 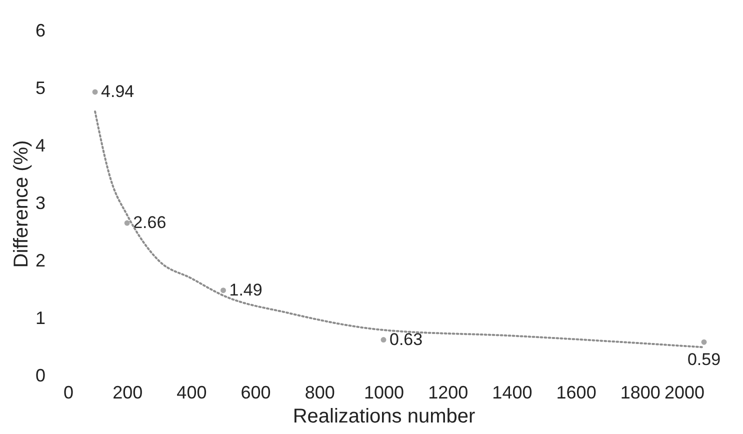 What do you see at coordinates (40, 88) in the screenshot?
I see `y-tick-label: 5` at bounding box center [40, 88].